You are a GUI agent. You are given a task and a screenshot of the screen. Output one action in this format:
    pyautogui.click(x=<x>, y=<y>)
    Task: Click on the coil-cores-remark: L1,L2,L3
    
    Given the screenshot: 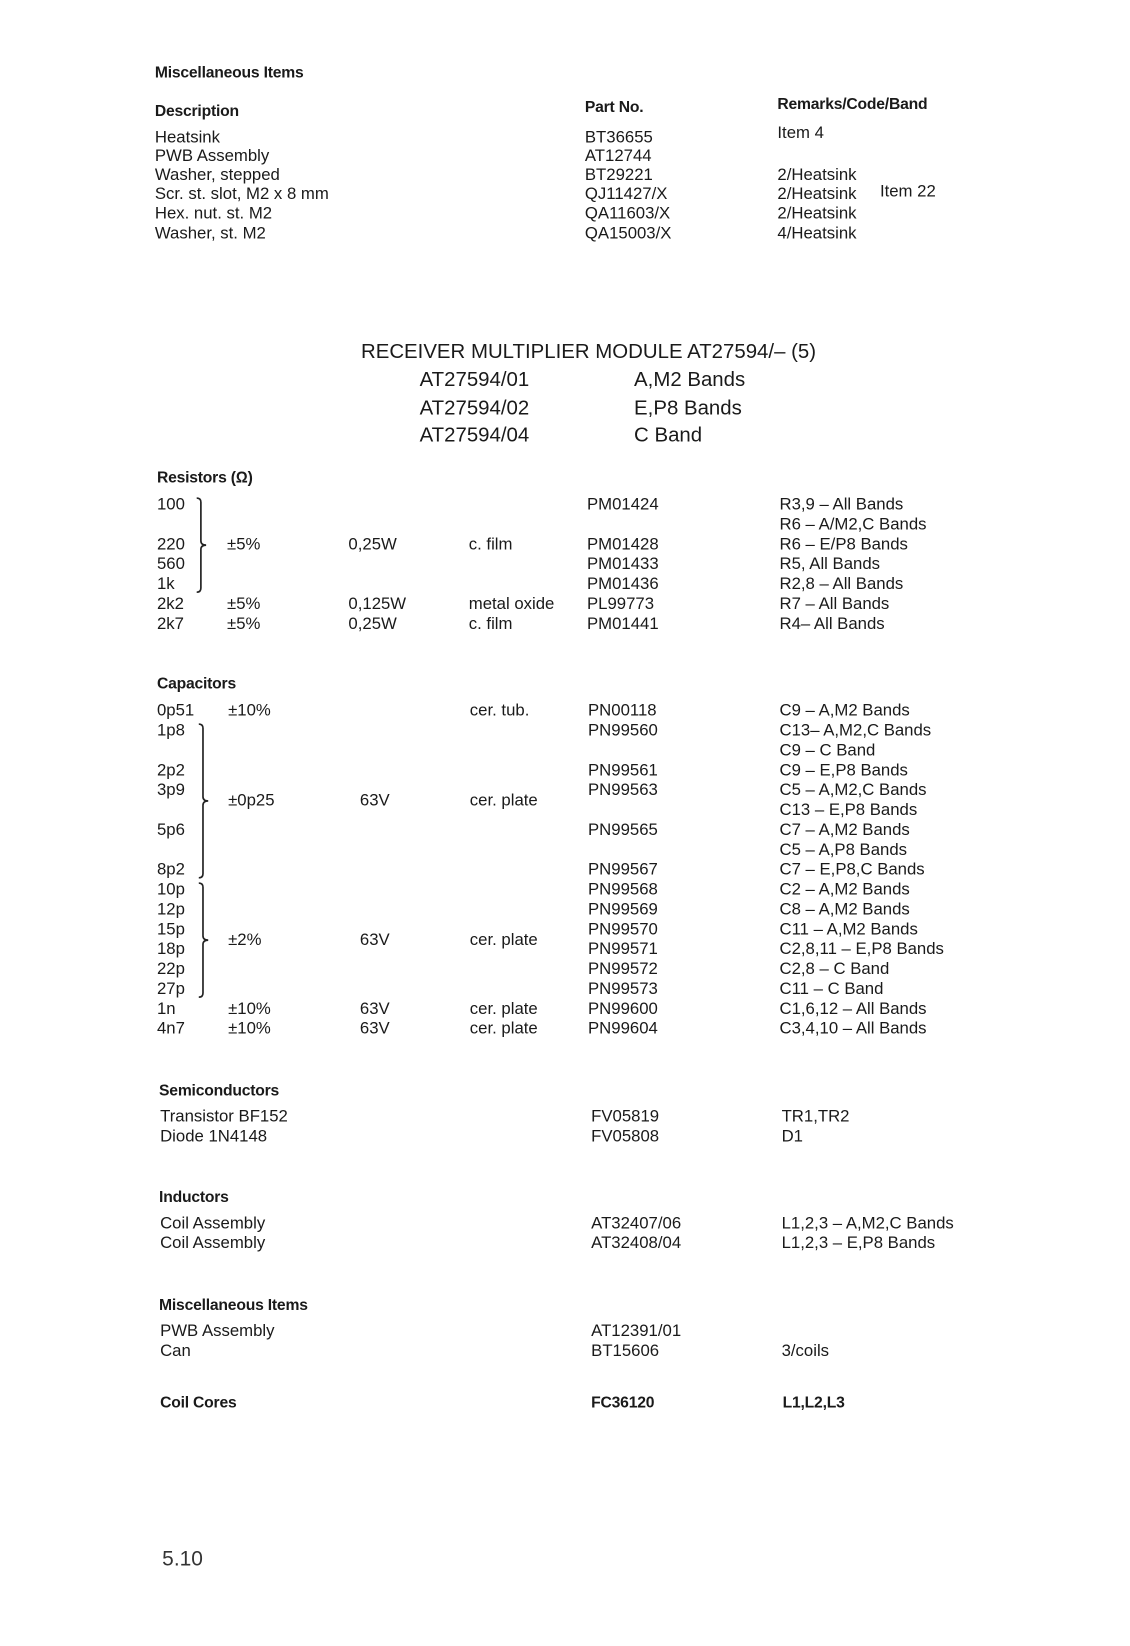 What is the action you would take?
    pyautogui.click(x=813, y=1402)
    